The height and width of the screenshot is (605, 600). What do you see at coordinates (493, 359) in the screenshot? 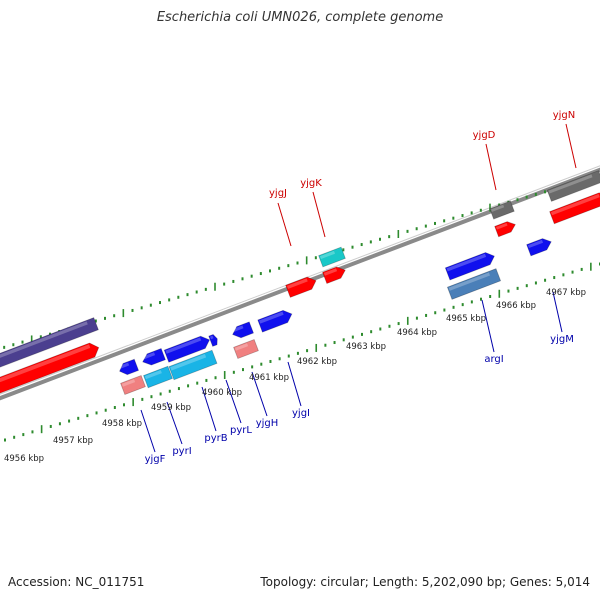
I see `gene-label: argI` at bounding box center [493, 359].